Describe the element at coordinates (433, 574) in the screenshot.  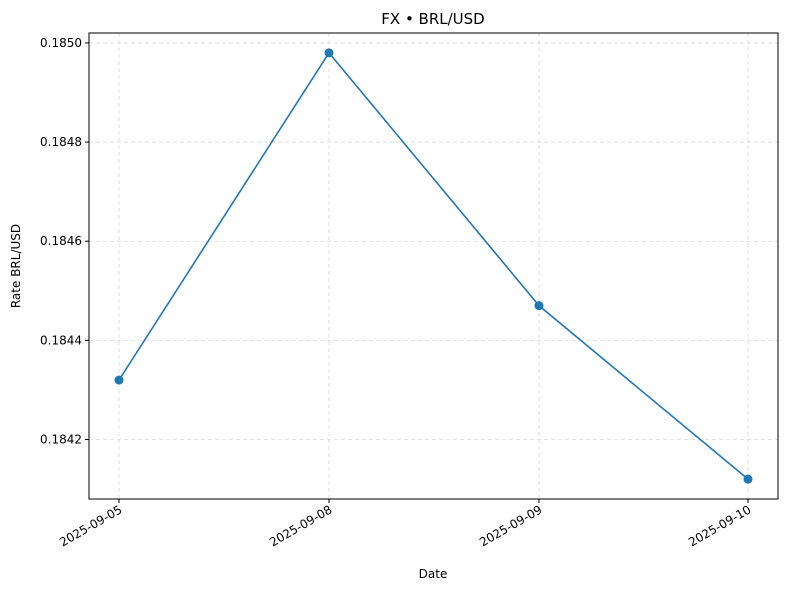
I see `x-axis-label: Date` at that location.